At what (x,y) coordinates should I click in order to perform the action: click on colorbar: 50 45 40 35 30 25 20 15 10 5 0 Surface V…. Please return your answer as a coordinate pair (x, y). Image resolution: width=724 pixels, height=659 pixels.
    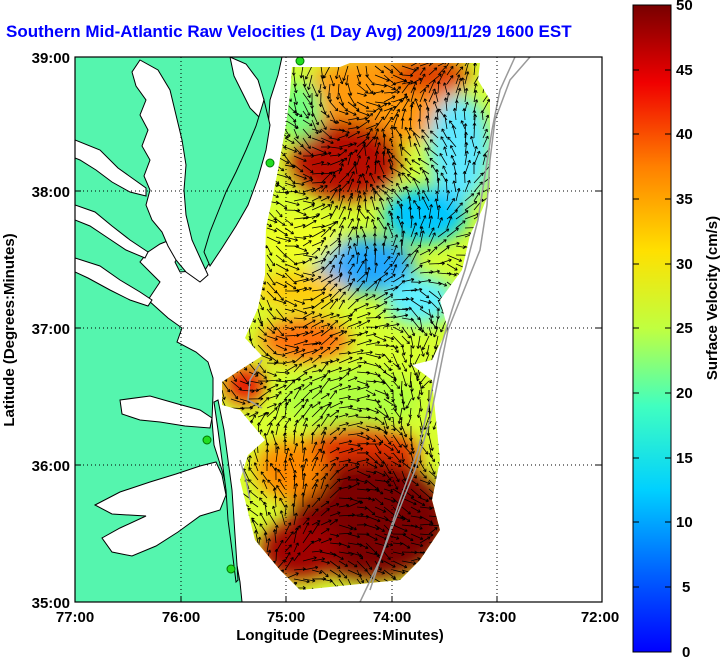
    Looking at the image, I should click on (676, 329).